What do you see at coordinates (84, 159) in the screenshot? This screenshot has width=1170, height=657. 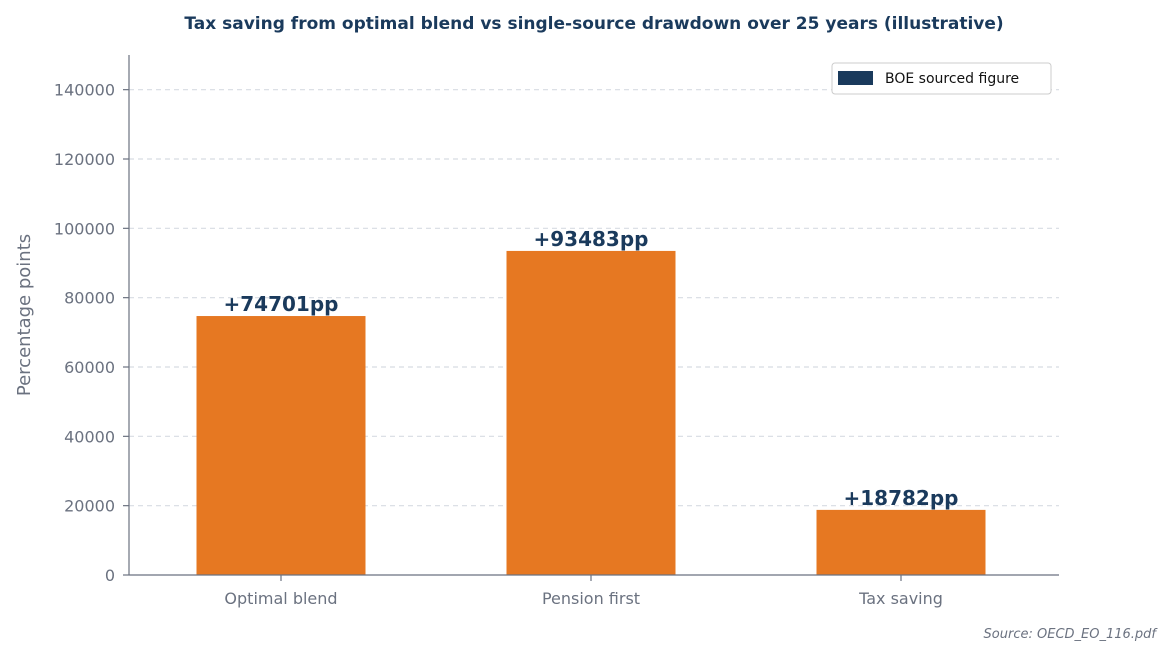 I see `y-tick-label: 120000` at bounding box center [84, 159].